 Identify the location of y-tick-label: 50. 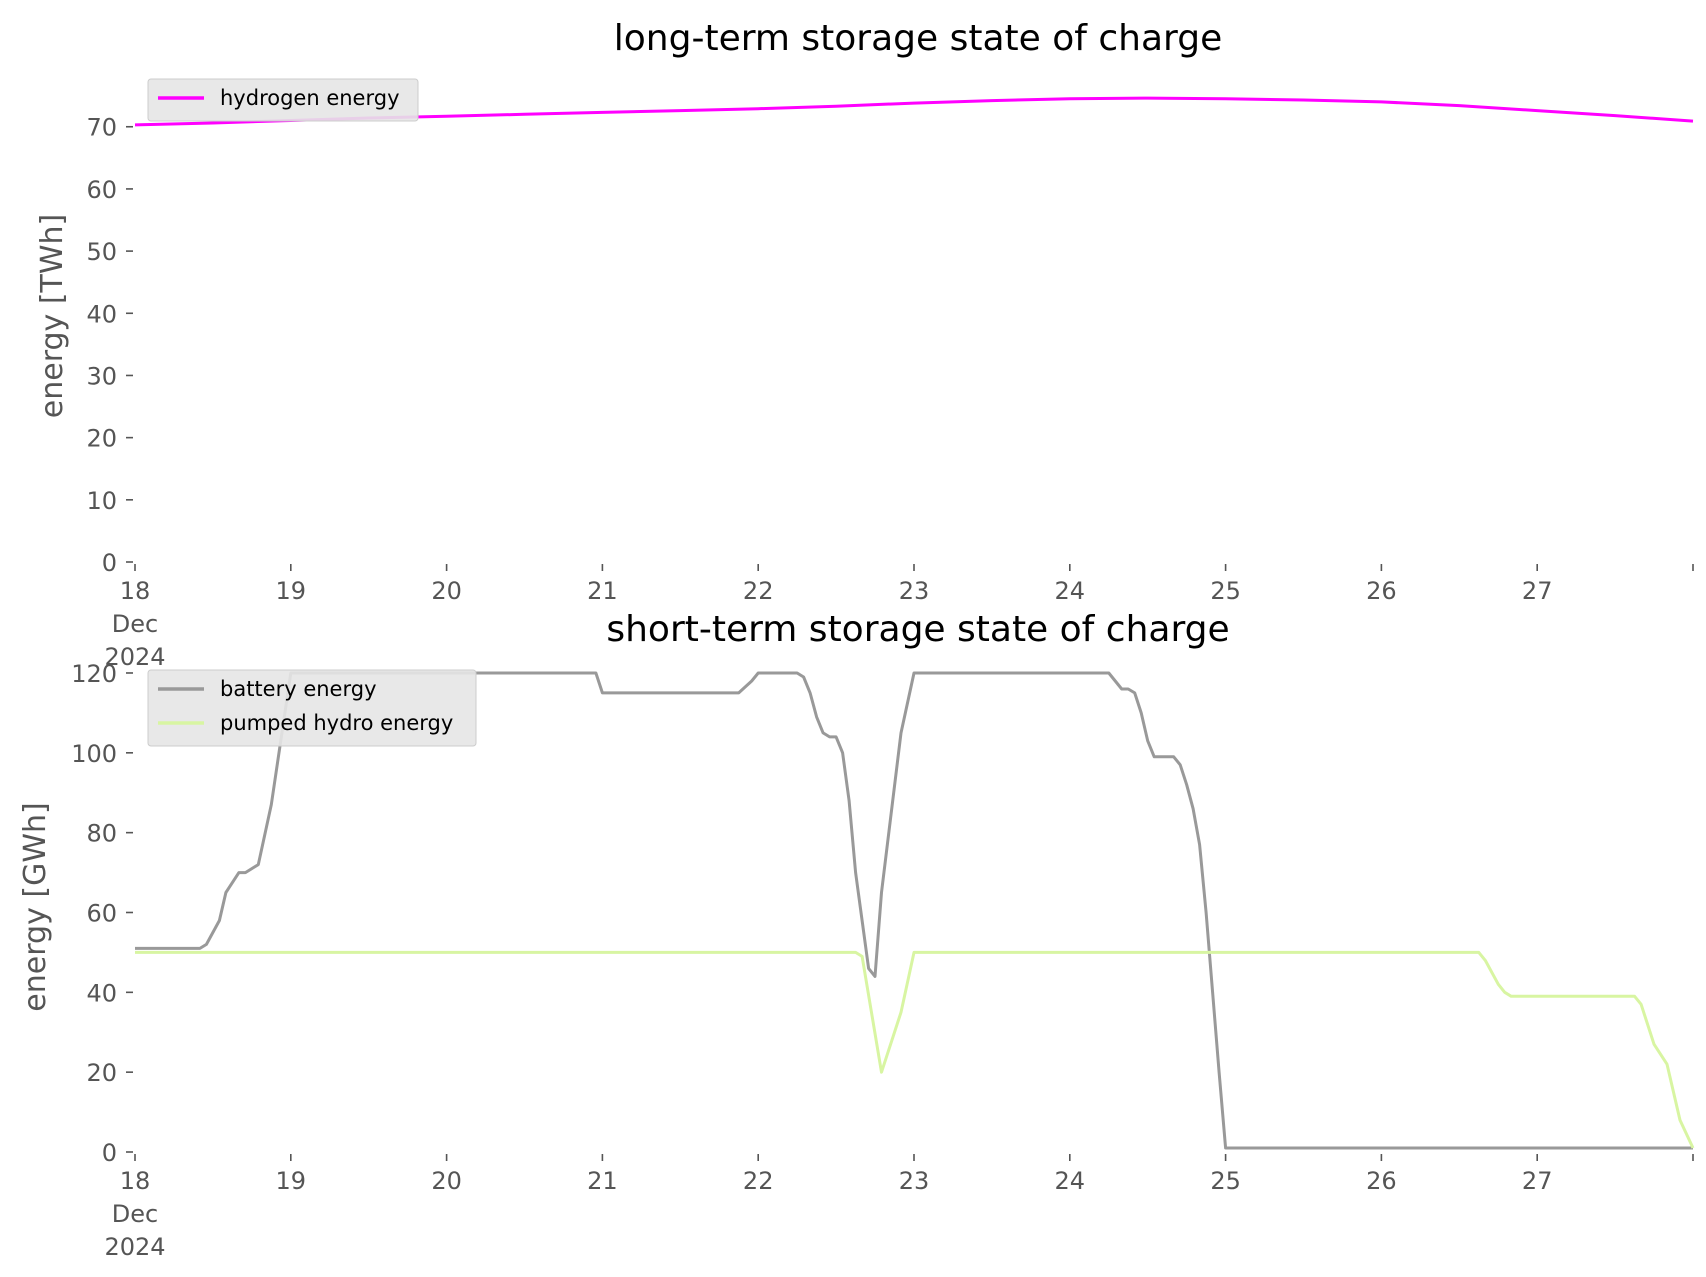
(101, 252).